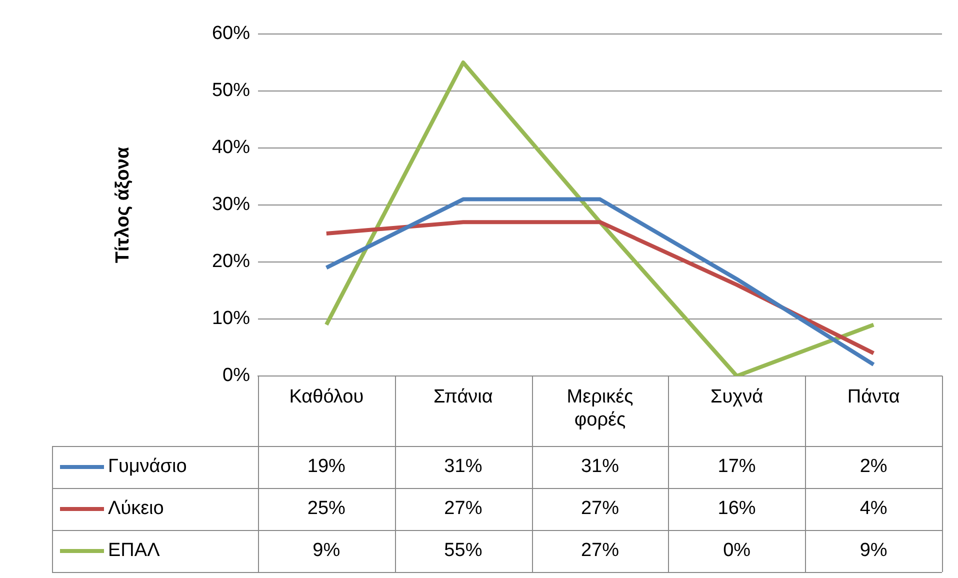  Describe the element at coordinates (326, 467) in the screenshot. I see `data-label: 19%` at that location.